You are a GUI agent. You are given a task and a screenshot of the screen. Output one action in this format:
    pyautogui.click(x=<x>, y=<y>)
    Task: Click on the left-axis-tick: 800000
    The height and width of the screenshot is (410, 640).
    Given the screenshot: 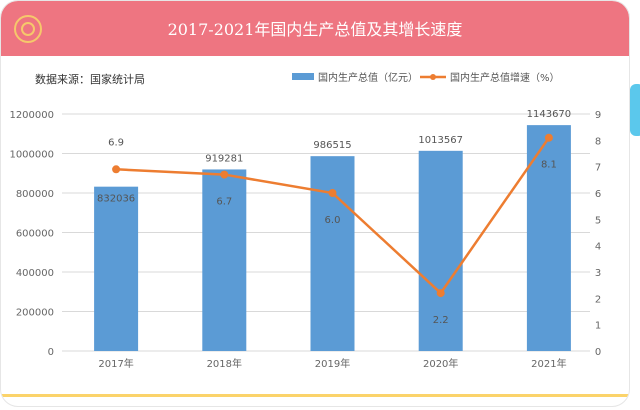 What is the action you would take?
    pyautogui.click(x=35, y=194)
    